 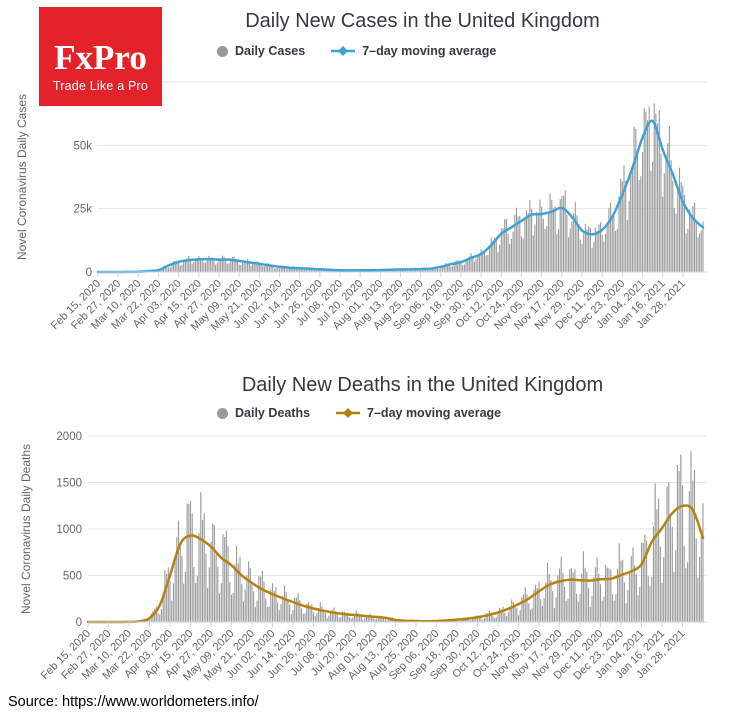 I want to click on legend-item-daily-deaths: Daily Deaths, so click(x=263, y=413).